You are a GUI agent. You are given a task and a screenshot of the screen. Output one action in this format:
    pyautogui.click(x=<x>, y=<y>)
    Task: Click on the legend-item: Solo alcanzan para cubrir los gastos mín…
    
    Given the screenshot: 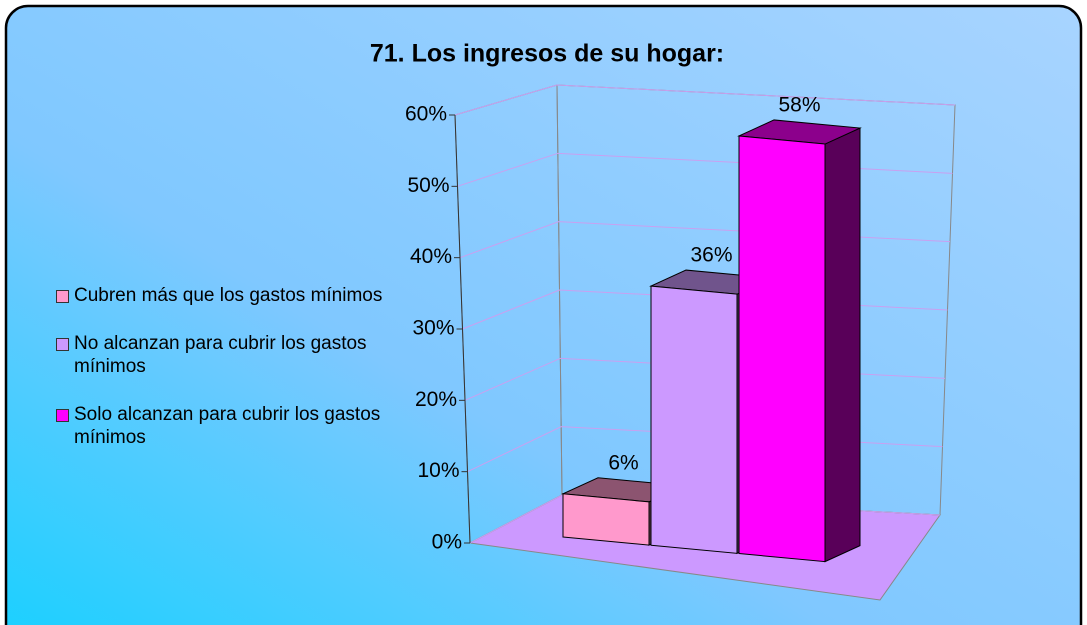 What is the action you would take?
    pyautogui.click(x=228, y=426)
    